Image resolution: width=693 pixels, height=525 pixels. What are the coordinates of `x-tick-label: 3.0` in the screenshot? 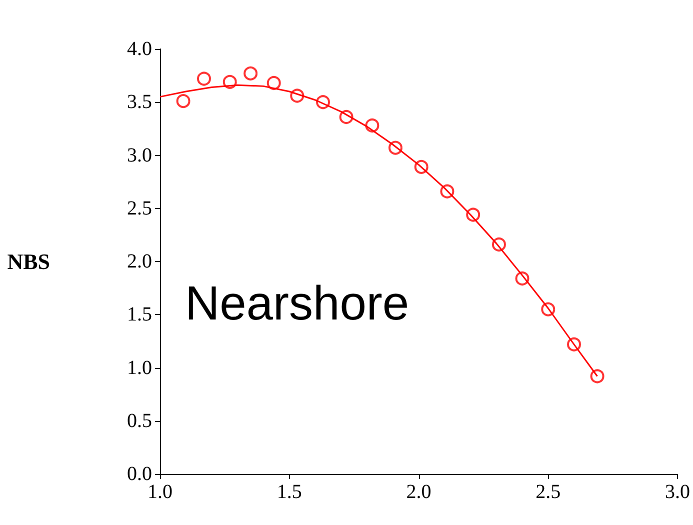 It's located at (677, 492).